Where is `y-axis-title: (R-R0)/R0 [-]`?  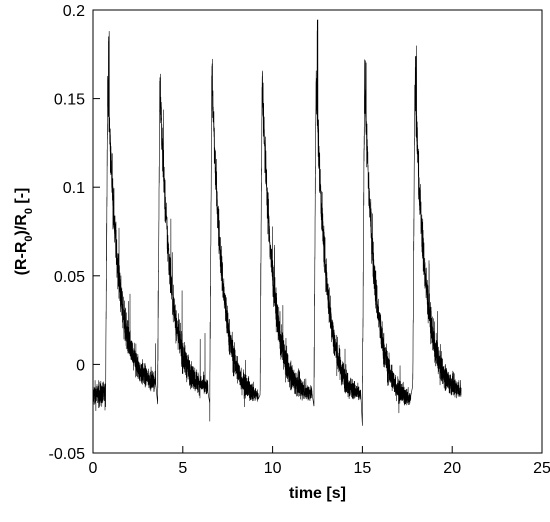
y-axis-title: (R-R0)/R0 [-] is located at coordinates (24, 232).